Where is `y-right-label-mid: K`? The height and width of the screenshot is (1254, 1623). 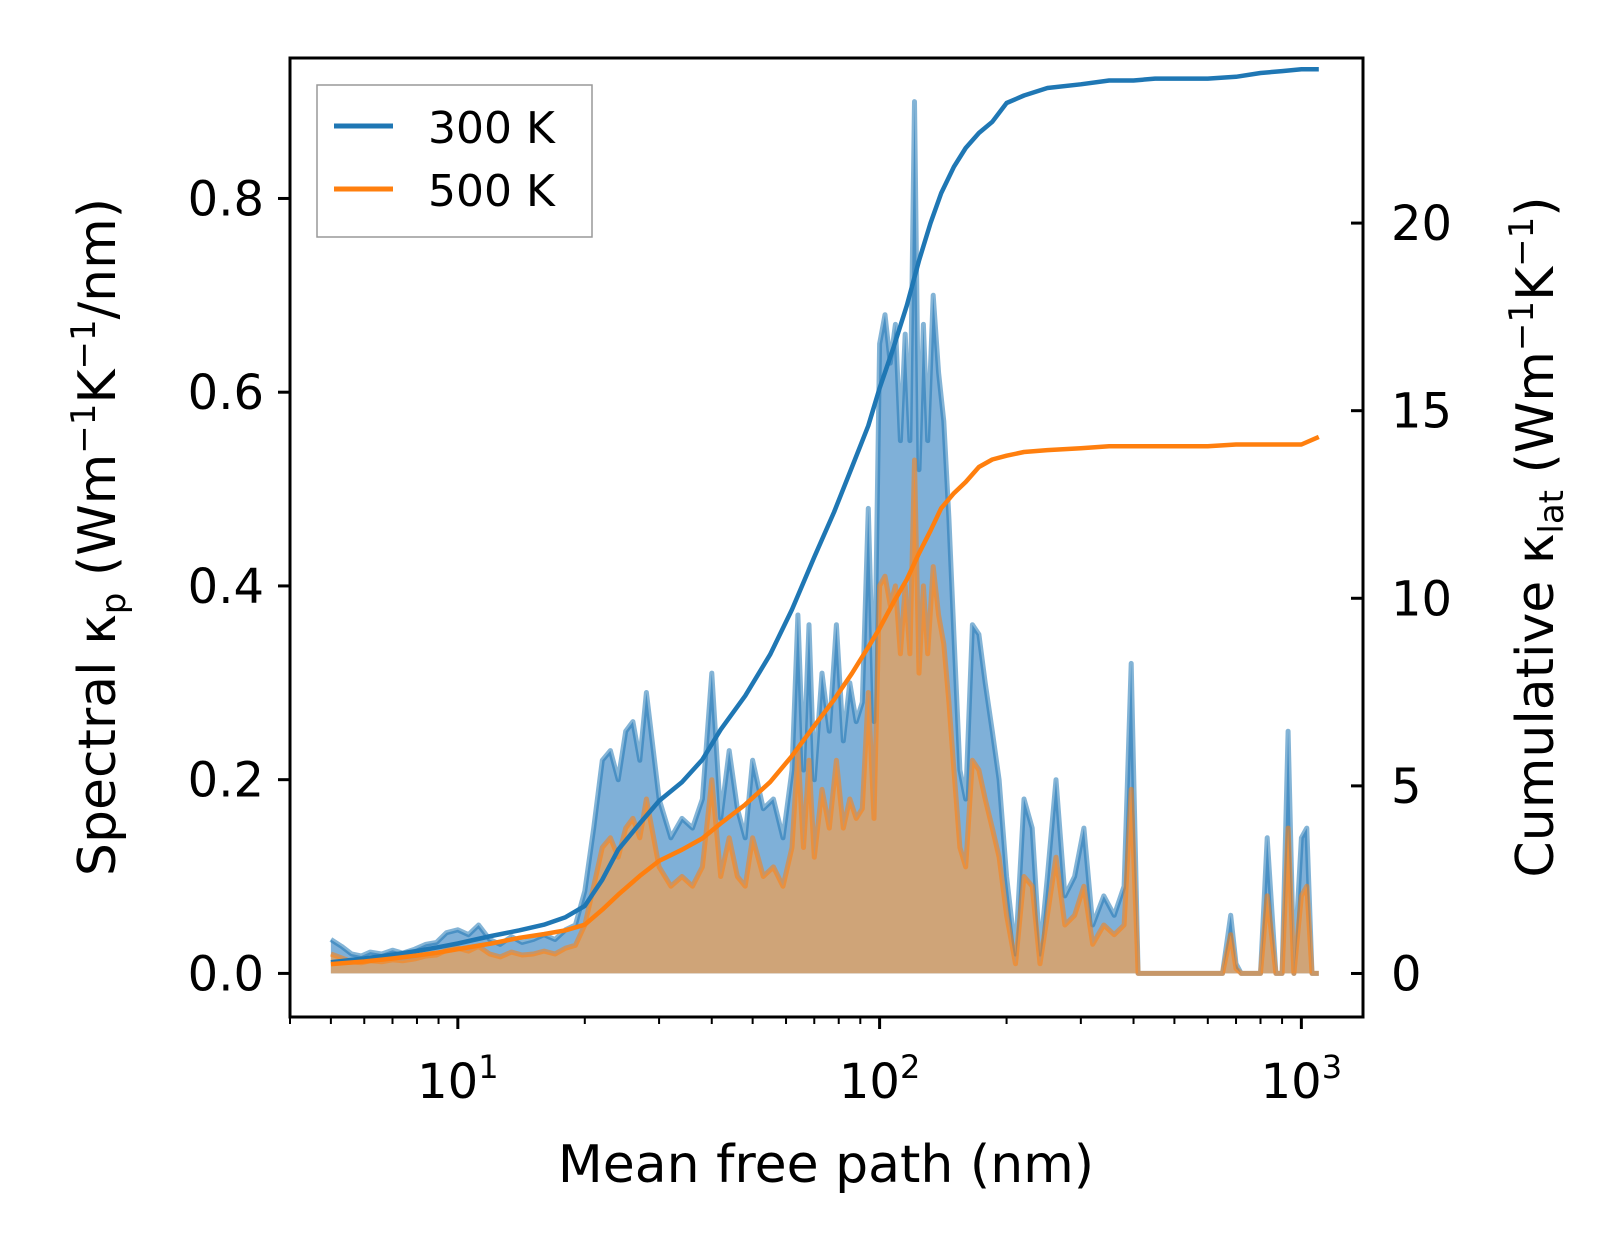
y-right-label-mid: K is located at coordinates (1536, 283).